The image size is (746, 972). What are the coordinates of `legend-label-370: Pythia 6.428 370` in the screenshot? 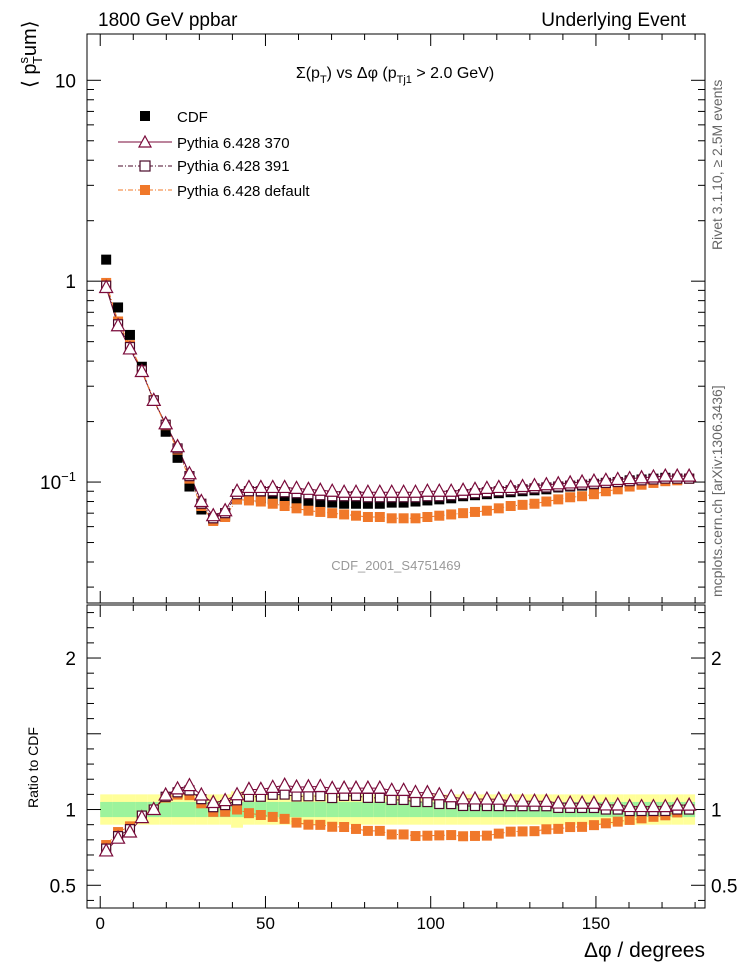 It's located at (233, 143).